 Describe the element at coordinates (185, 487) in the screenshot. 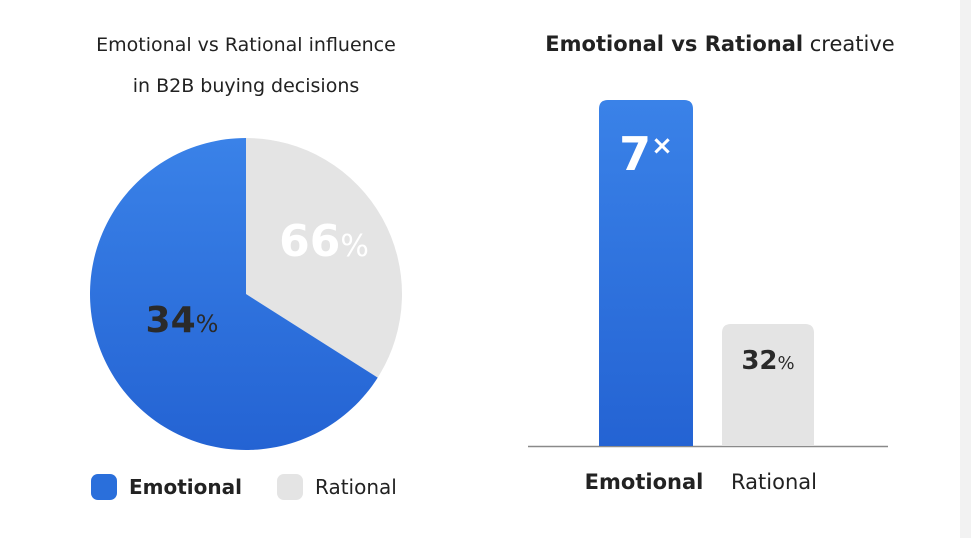

I see `legend-label-emotional: Emotional` at that location.